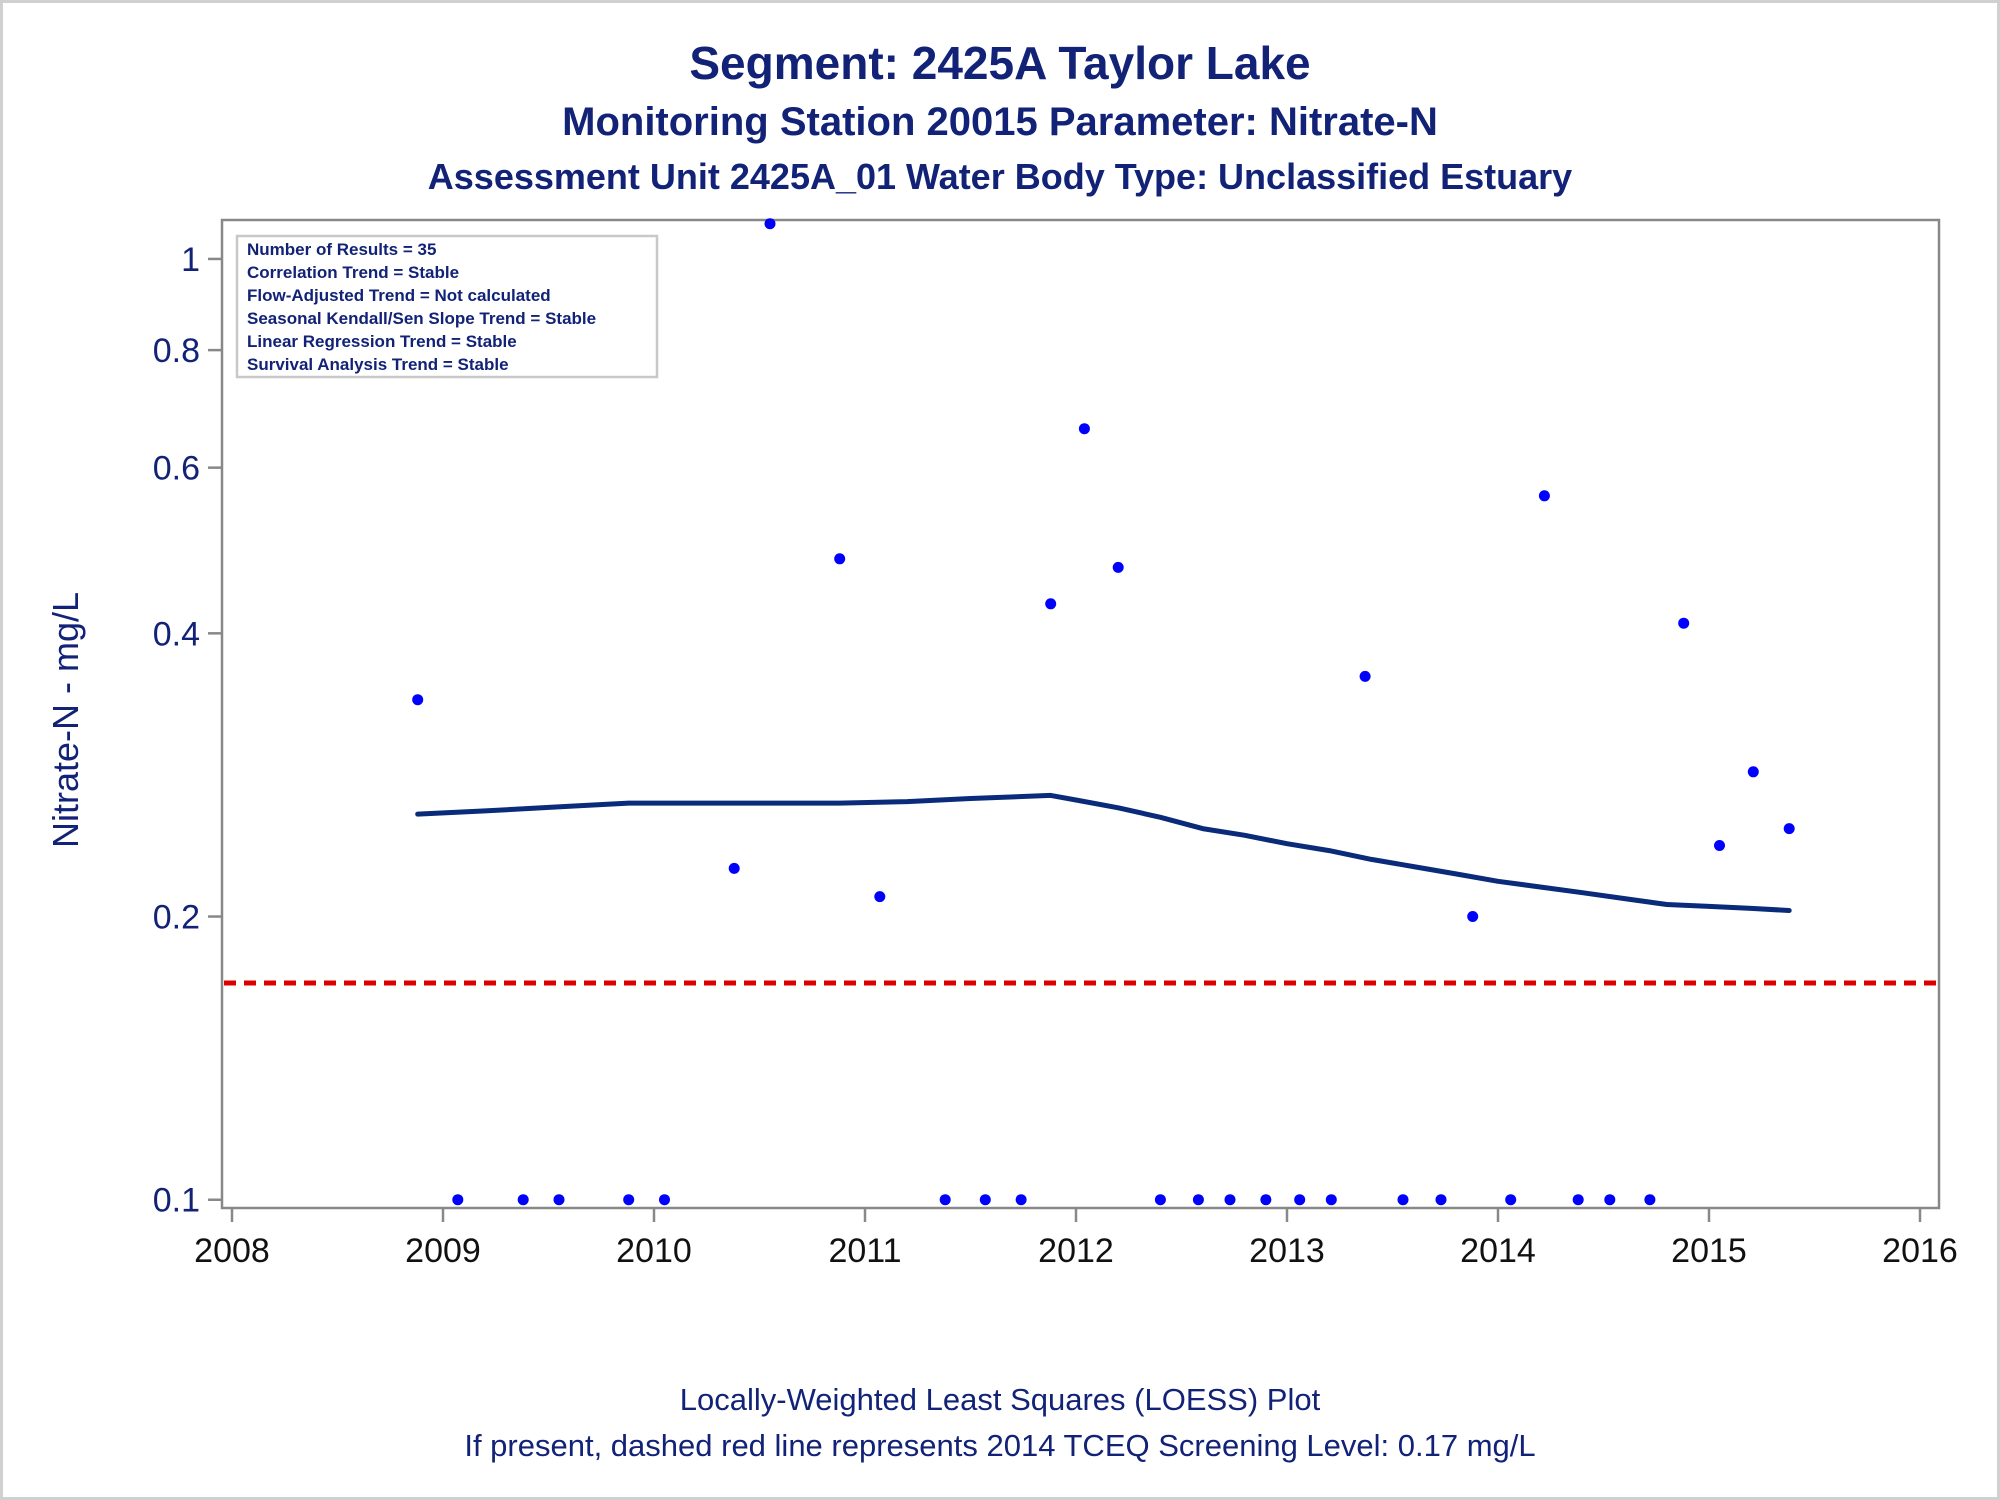 The image size is (2000, 1500). Describe the element at coordinates (443, 1251) in the screenshot. I see `x-tick-label: 2009` at that location.